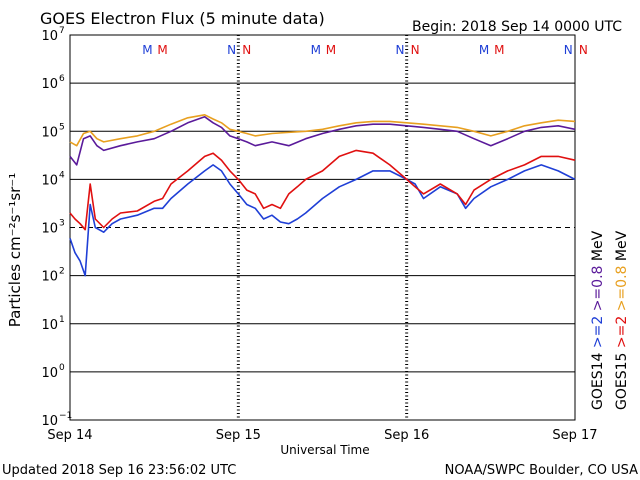  I want to click on legend-text: GOES14 >=2 >=0.8 MeV, so click(598, 320).